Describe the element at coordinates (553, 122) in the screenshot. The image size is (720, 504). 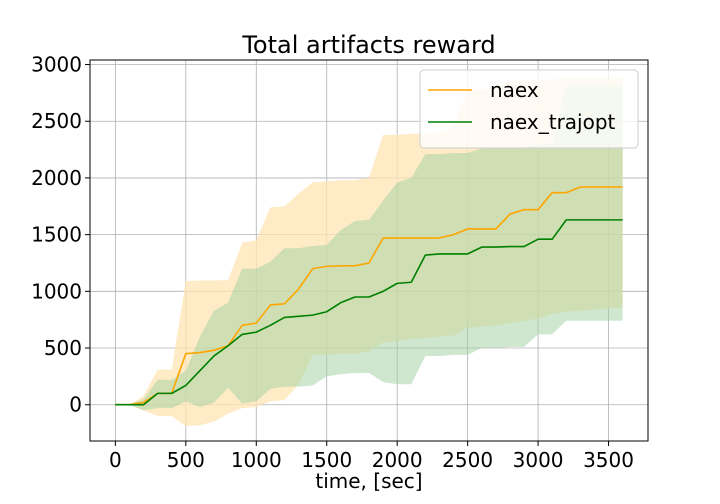
I see `legend-label: naex_trajopt` at that location.